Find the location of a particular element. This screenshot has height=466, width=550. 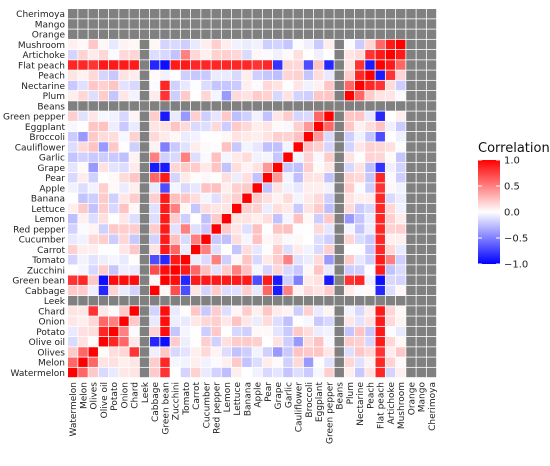

x-tick-label: Olive oil is located at coordinates (105, 400).